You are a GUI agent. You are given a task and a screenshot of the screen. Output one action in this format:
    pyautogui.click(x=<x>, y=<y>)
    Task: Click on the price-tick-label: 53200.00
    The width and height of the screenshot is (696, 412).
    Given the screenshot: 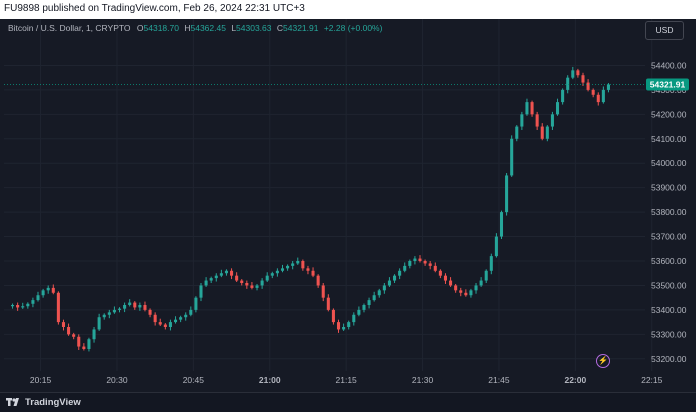 What is the action you would take?
    pyautogui.click(x=669, y=359)
    